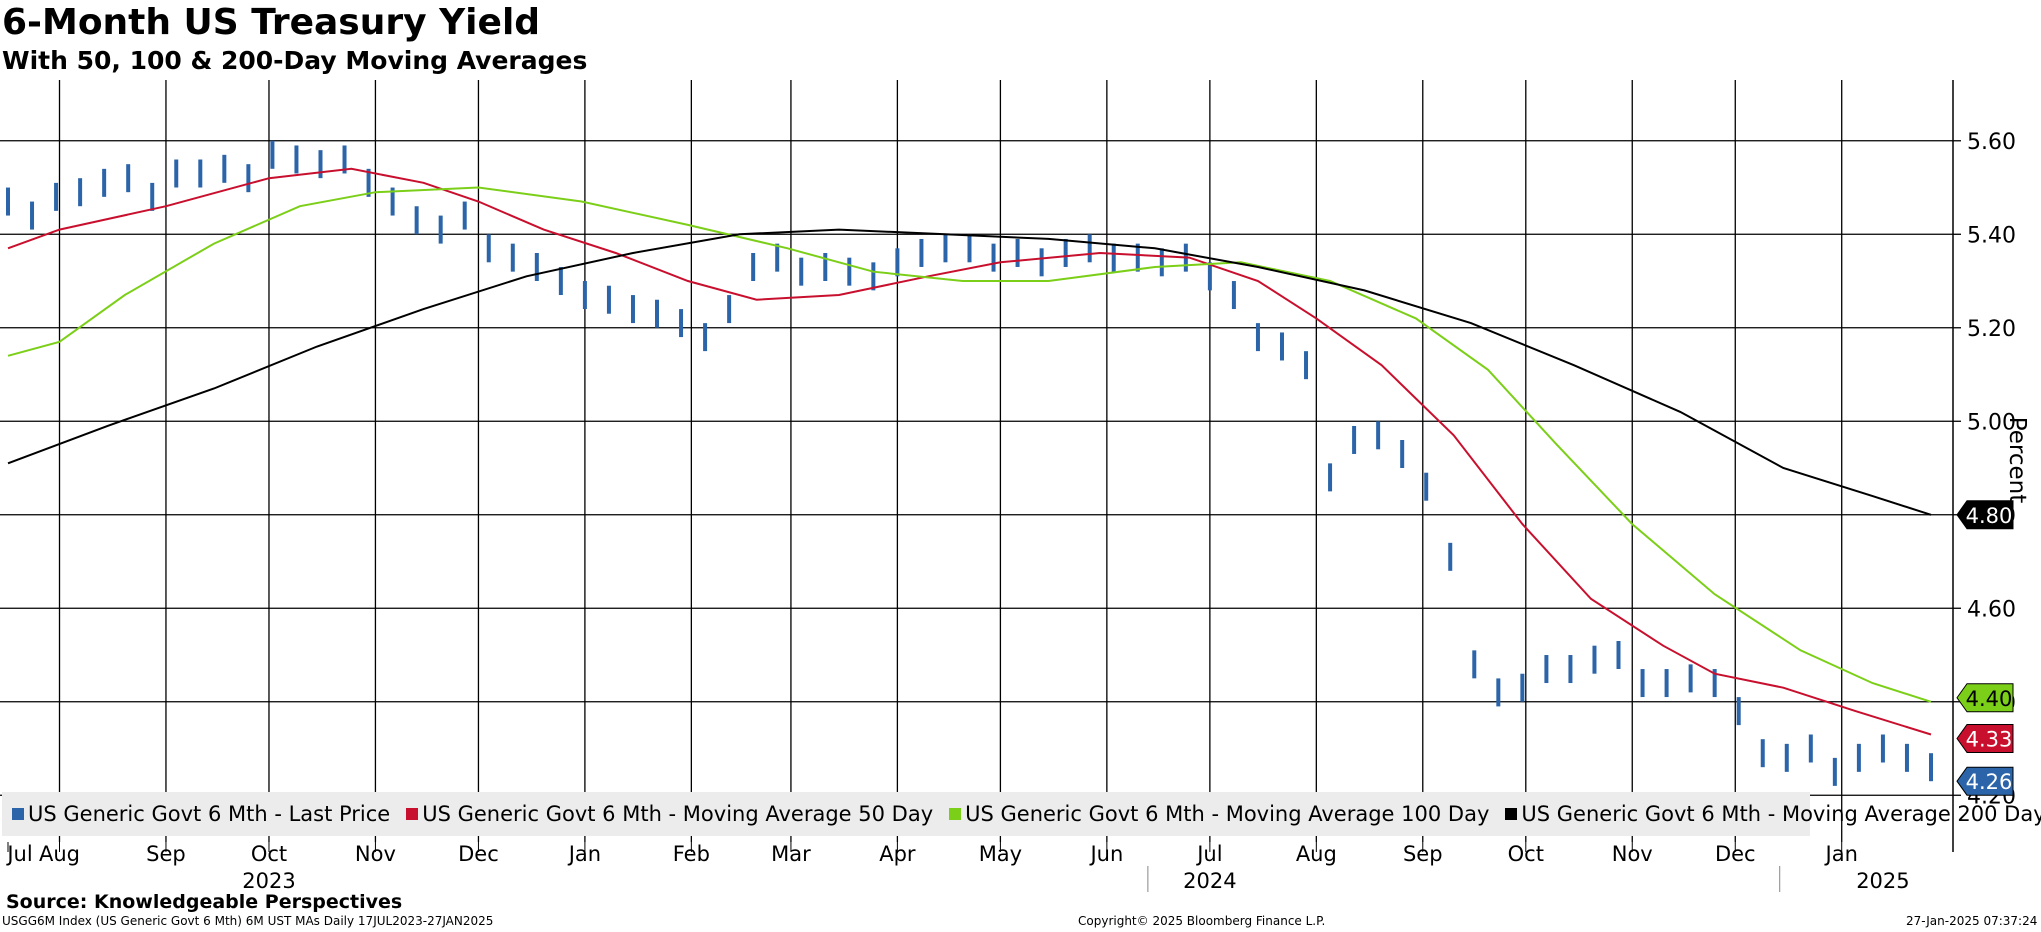 The width and height of the screenshot is (2041, 932). Describe the element at coordinates (1972, 921) in the screenshot. I see `timestamp: 27-Jan-2025 07:37:24` at that location.